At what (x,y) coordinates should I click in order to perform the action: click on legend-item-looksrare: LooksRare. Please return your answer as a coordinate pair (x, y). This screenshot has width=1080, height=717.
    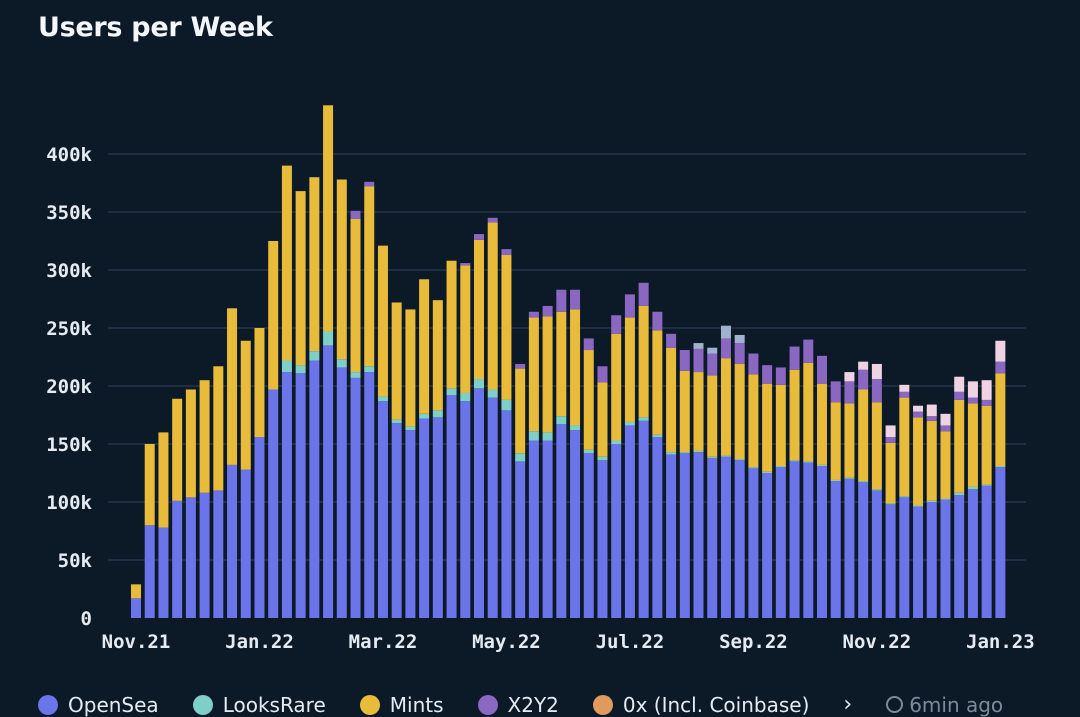
    Looking at the image, I should click on (259, 705).